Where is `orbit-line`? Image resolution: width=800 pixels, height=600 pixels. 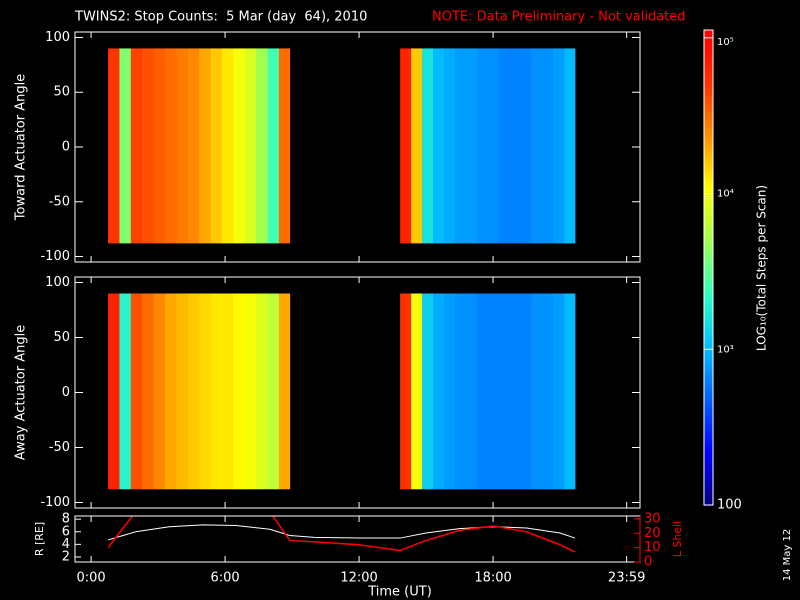
orbit-line is located at coordinates (341, 534).